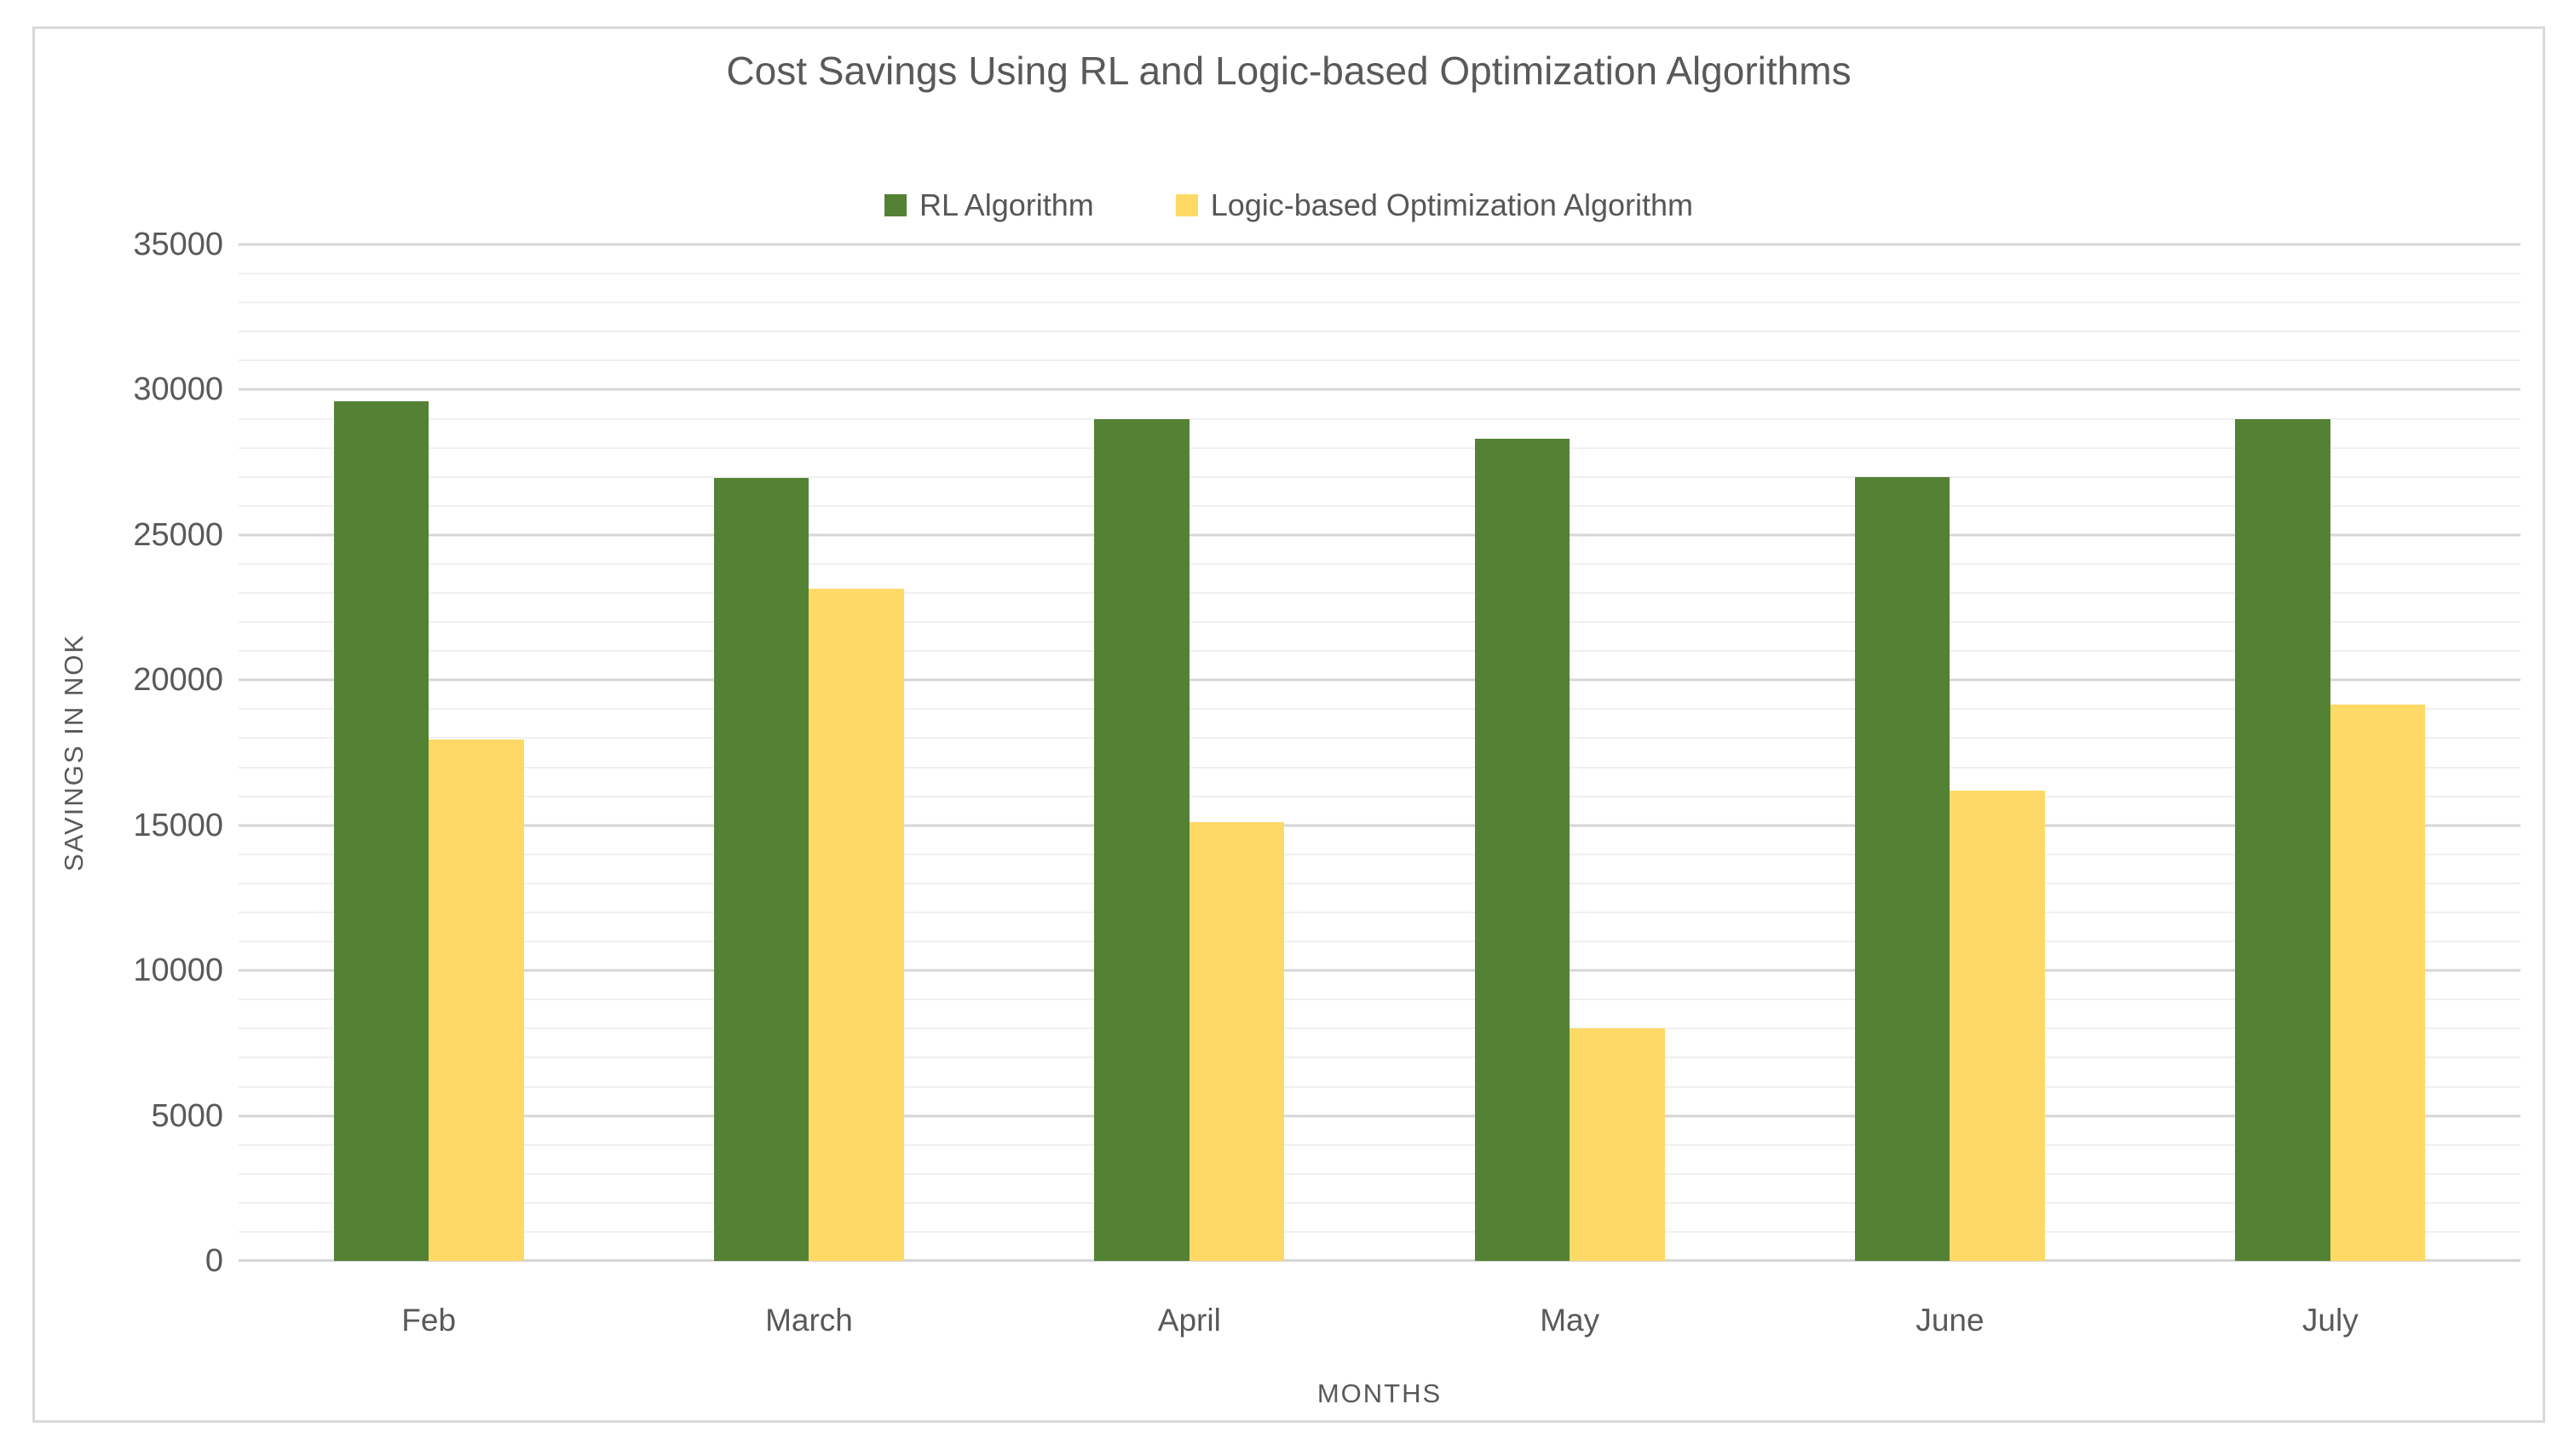  I want to click on bar-group-may, so click(1570, 753).